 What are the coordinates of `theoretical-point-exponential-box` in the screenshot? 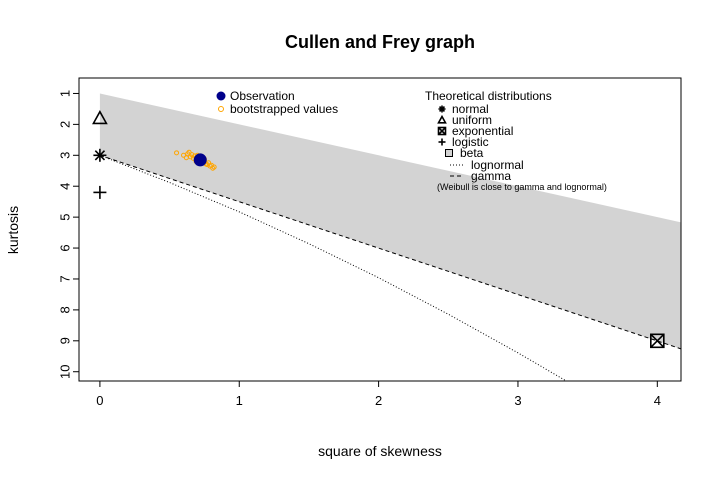 It's located at (657, 341).